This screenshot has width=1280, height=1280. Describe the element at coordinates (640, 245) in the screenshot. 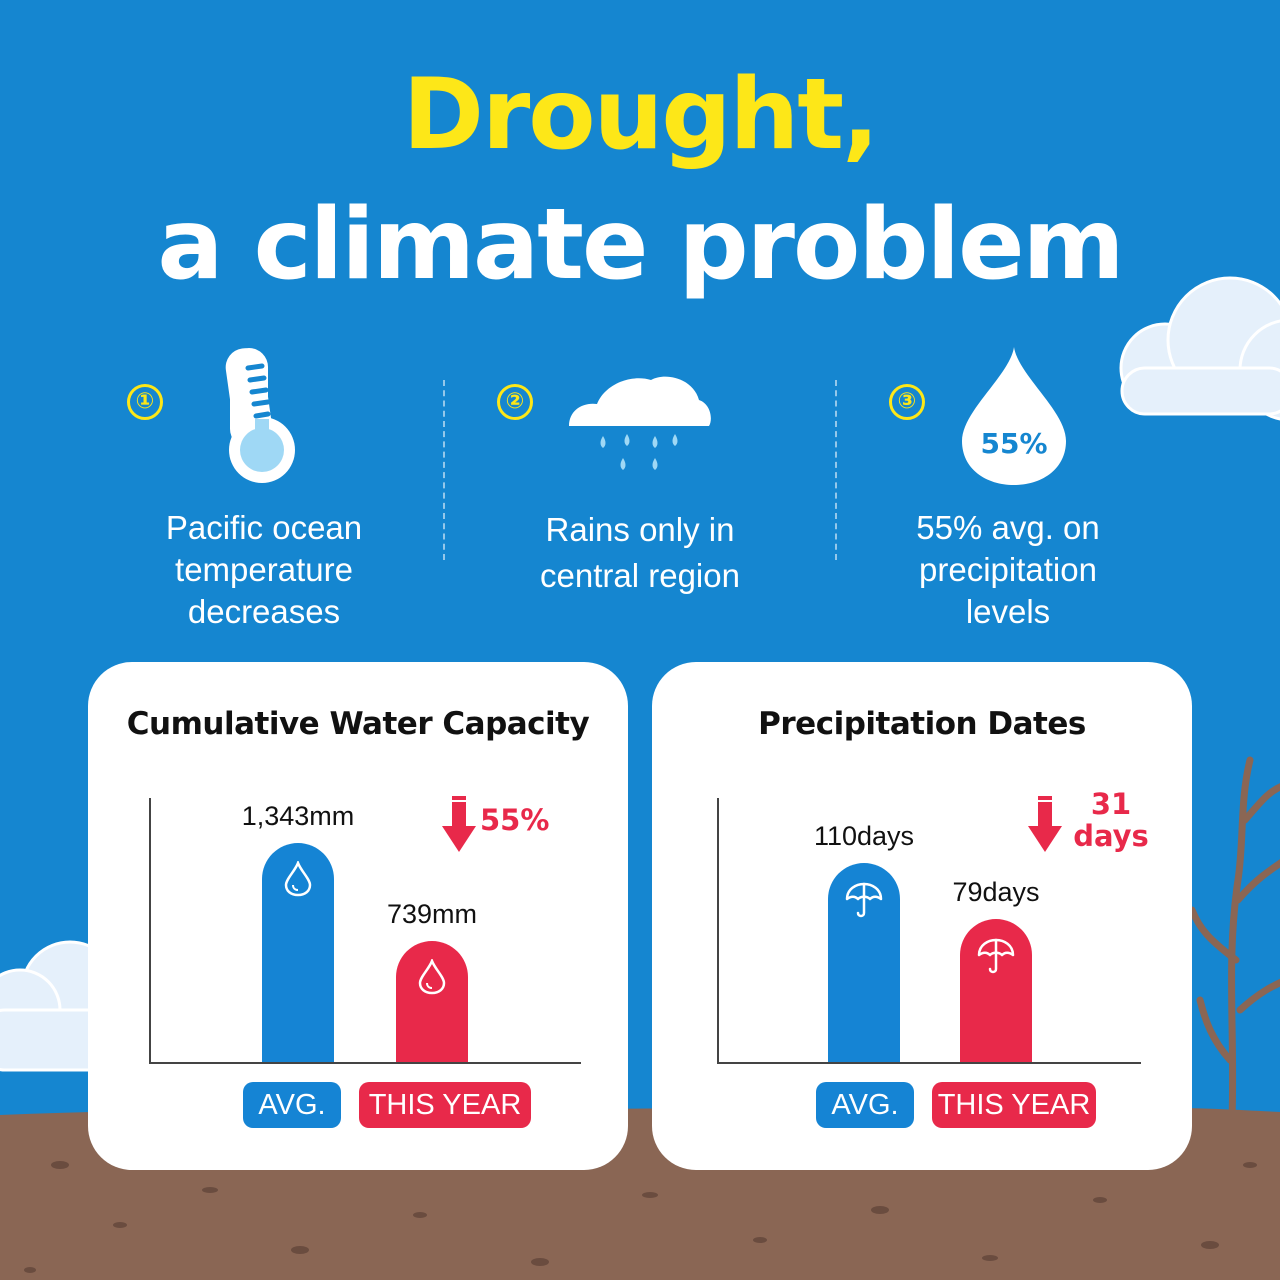

I see `title-line-2: a climate problem` at that location.